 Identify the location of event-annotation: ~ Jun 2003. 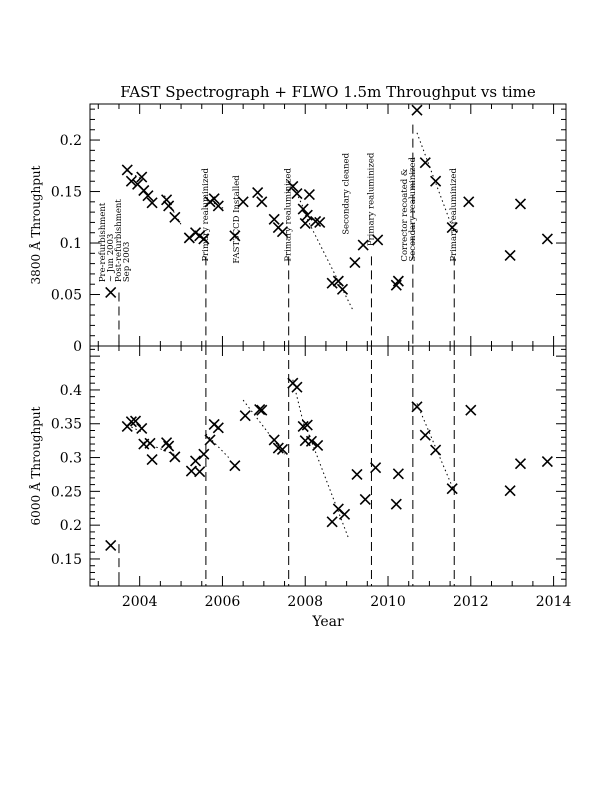
(111, 258).